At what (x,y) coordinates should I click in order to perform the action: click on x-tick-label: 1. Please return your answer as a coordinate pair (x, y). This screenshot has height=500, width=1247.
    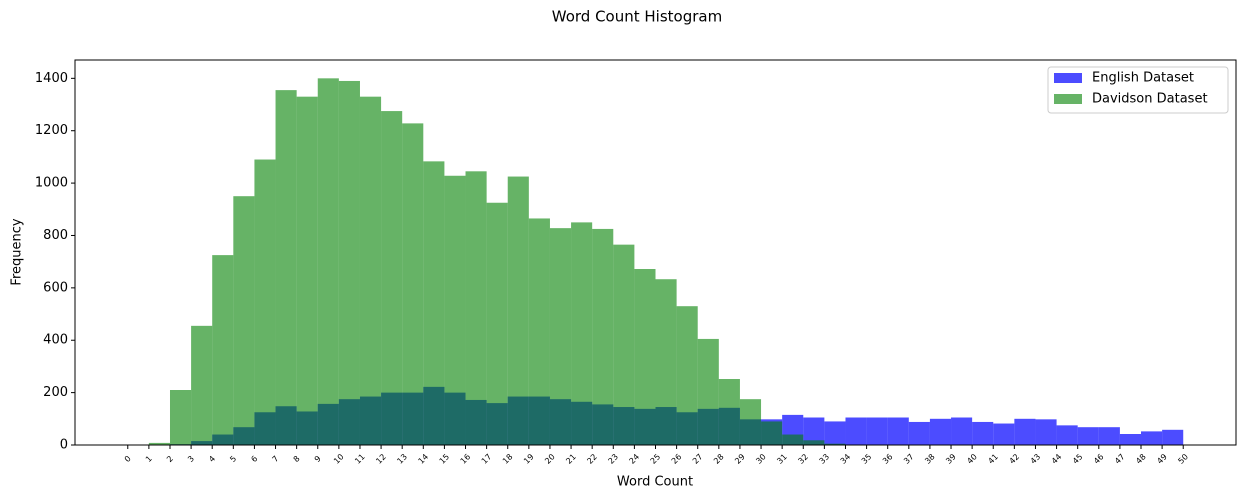
    Looking at the image, I should click on (149, 459).